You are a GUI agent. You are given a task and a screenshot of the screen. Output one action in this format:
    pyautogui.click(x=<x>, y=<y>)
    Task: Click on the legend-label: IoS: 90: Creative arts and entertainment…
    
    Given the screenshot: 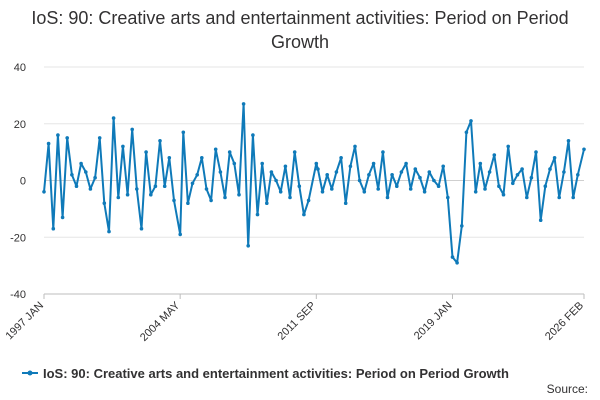 What is the action you would take?
    pyautogui.click(x=276, y=373)
    